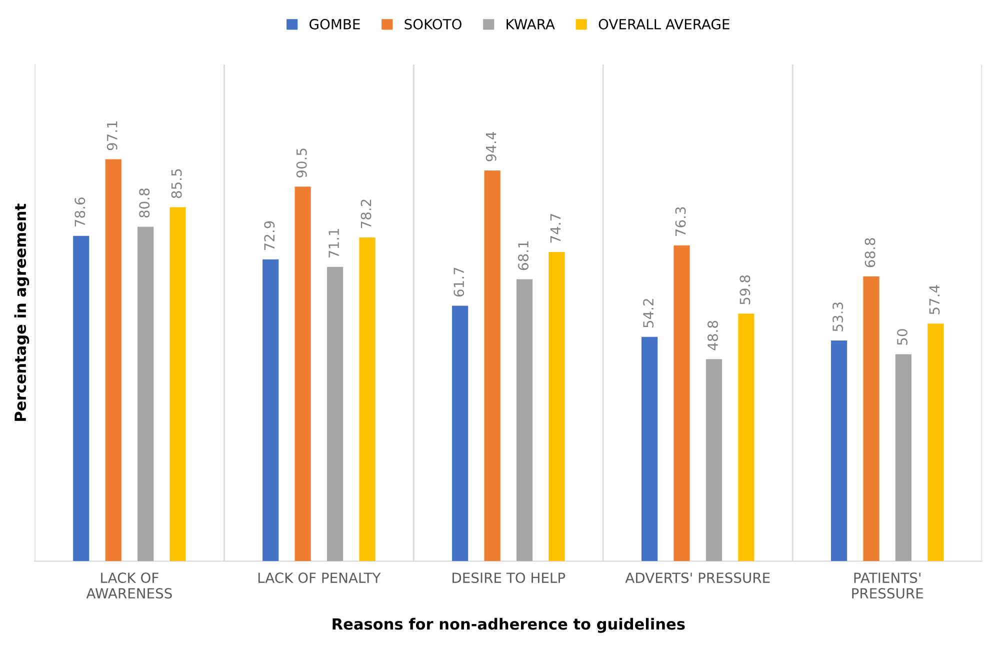 Image resolution: width=992 pixels, height=645 pixels. Describe the element at coordinates (22, 312) in the screenshot. I see `y-axis-title: Percentage in agreement` at that location.